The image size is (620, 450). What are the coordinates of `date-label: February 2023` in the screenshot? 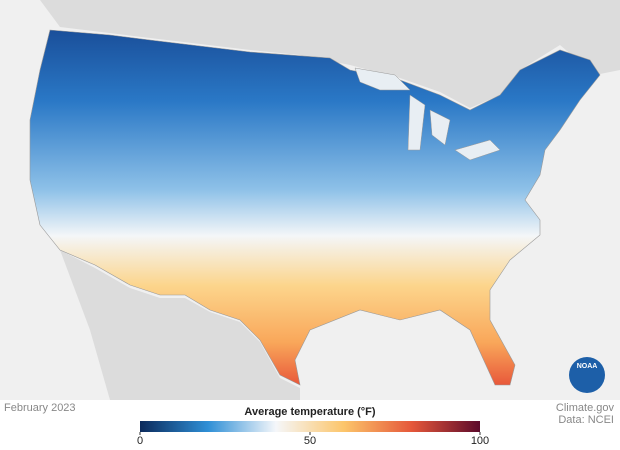 It's located at (40, 408).